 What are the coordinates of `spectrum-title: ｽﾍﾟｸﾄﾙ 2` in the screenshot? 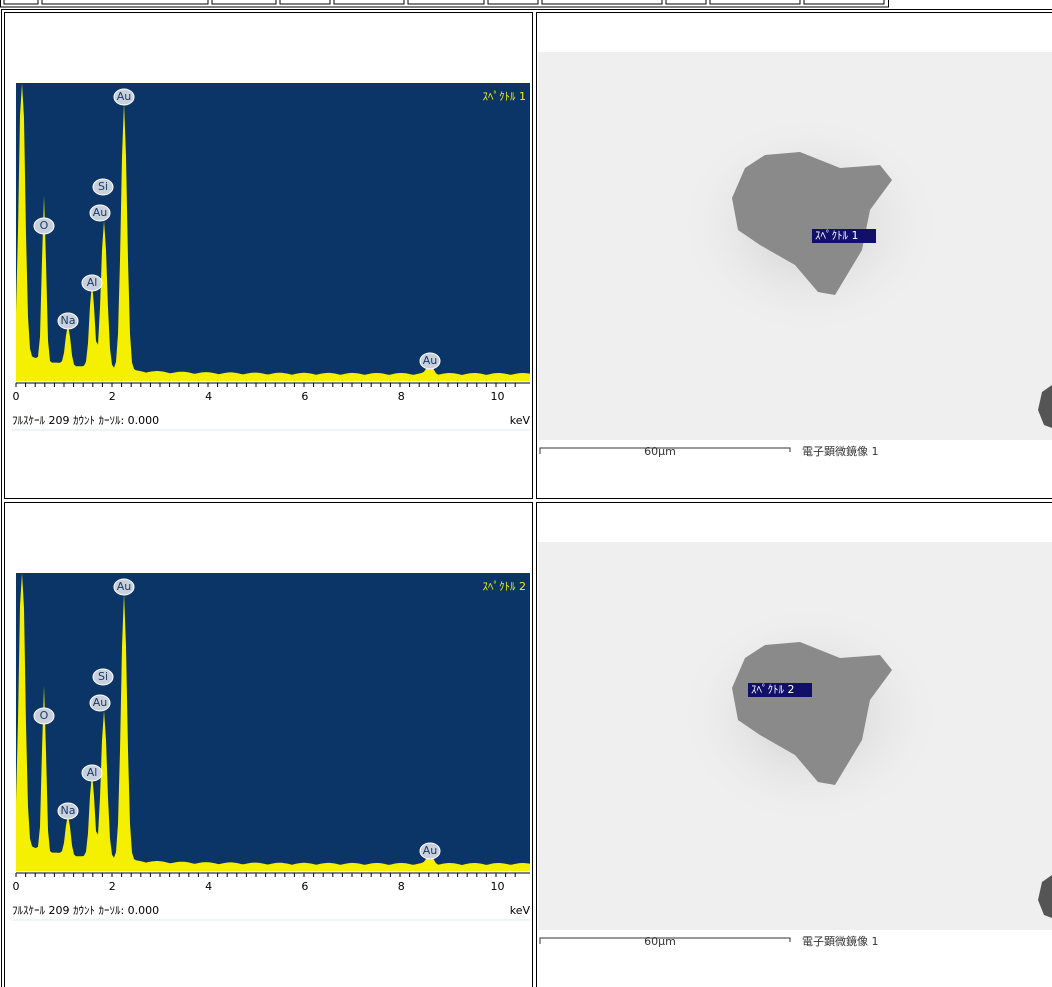 It's located at (505, 586).